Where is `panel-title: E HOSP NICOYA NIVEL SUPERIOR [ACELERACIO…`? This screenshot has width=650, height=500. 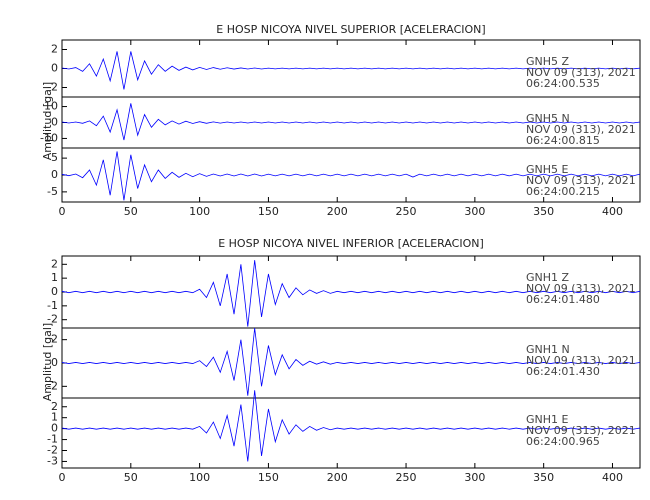
panel-title: E HOSP NICOYA NIVEL SUPERIOR [ACELERACIO… is located at coordinates (350, 29).